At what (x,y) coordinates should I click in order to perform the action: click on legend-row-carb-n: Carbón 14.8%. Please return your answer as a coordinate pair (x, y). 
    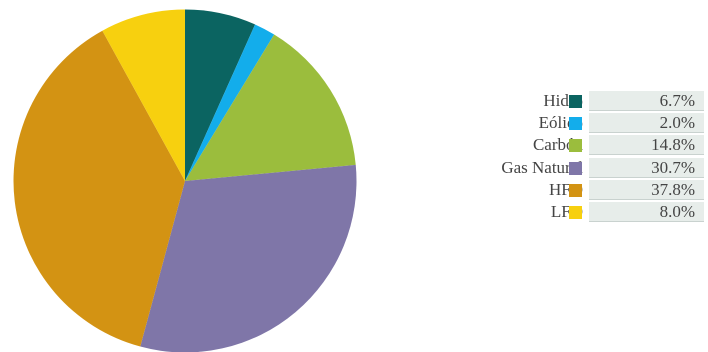
    Looking at the image, I should click on (569, 145).